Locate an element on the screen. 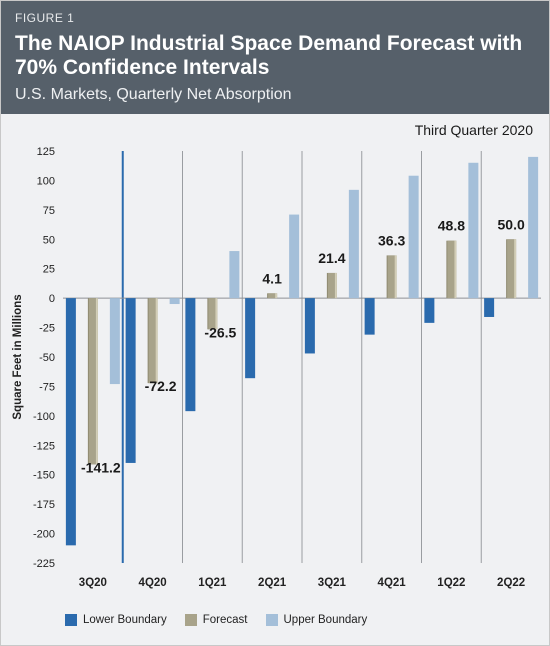  y-tick-label: 75 is located at coordinates (49, 211).